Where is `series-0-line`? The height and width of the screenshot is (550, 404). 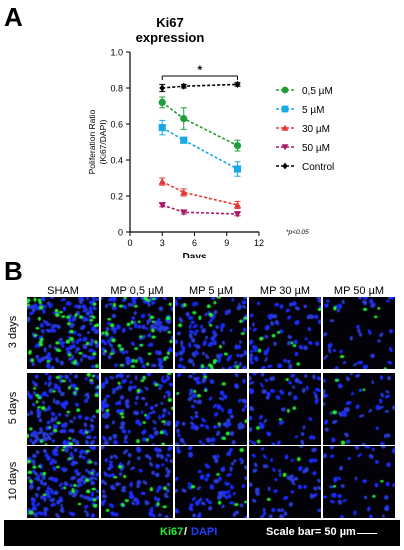
series-0-line is located at coordinates (199, 124).